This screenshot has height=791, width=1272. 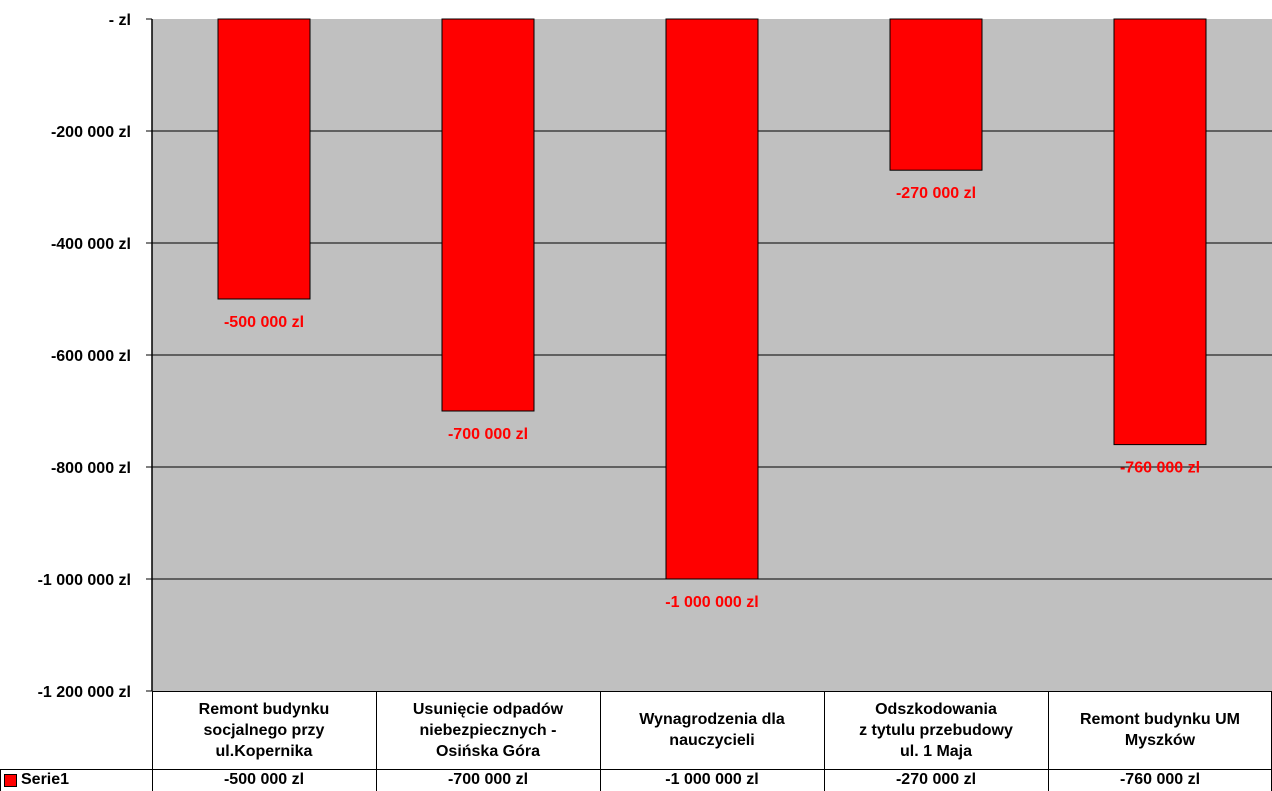 What do you see at coordinates (84, 580) in the screenshot?
I see `y-tick-label: -1 000 000 zl` at bounding box center [84, 580].